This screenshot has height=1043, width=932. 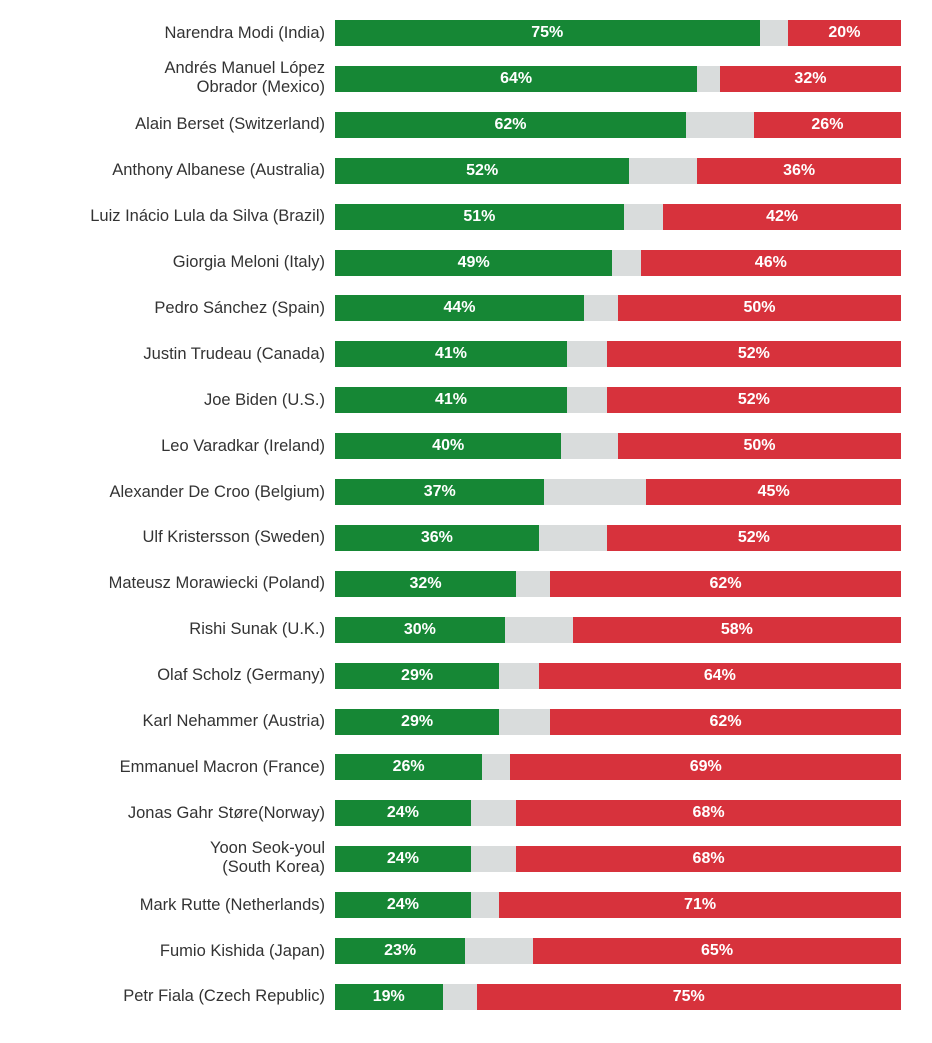 What do you see at coordinates (810, 78) in the screenshot?
I see `disapprove-bar: 32%` at bounding box center [810, 78].